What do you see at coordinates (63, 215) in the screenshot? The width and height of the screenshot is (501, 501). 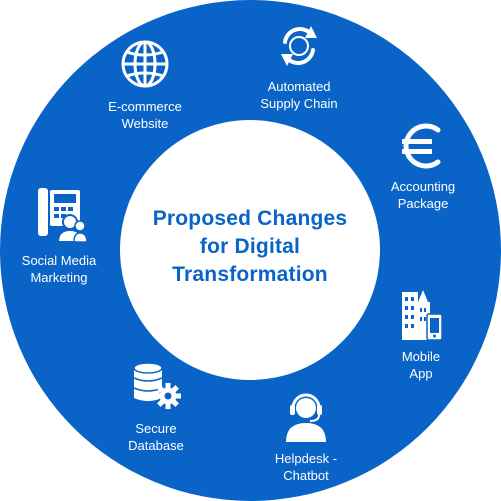 I see `phone-users-icon` at bounding box center [63, 215].